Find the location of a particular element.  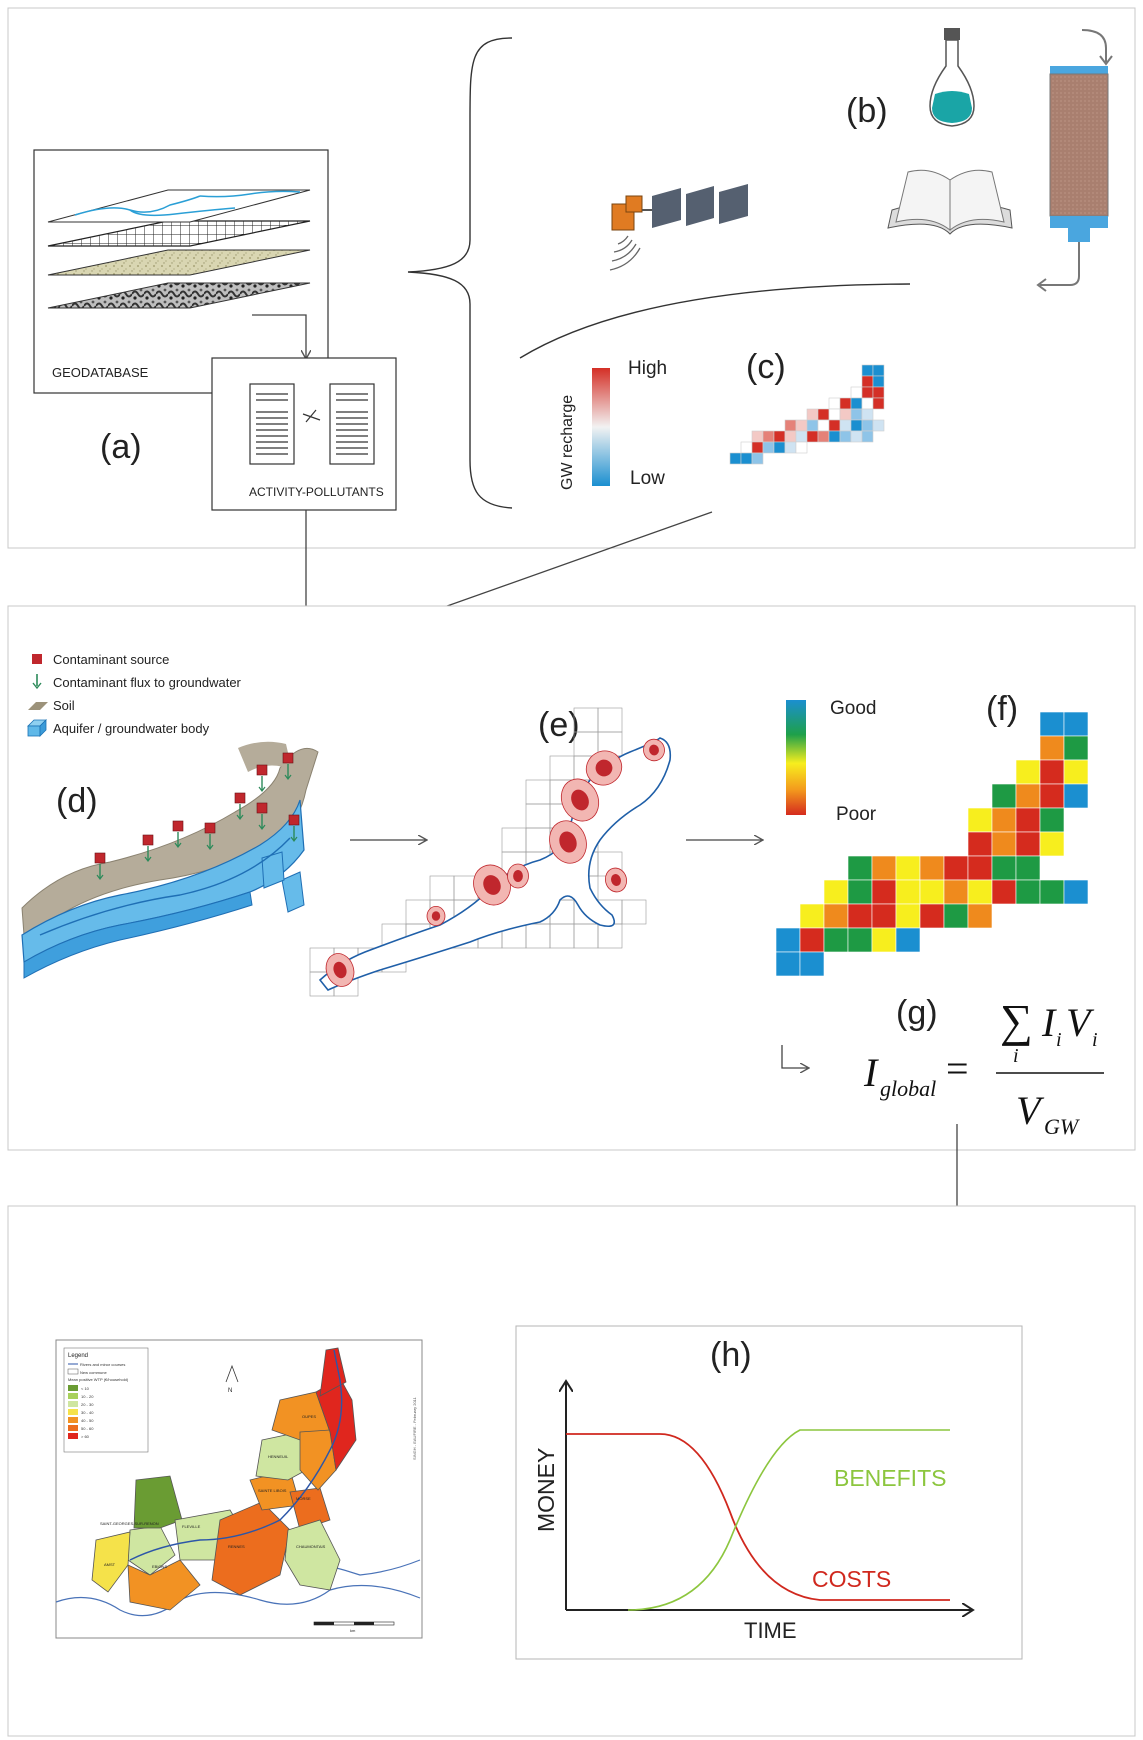

brace is located at coordinates (460, 273).